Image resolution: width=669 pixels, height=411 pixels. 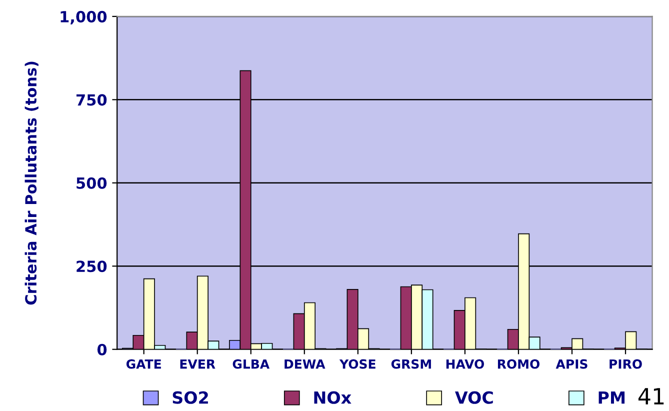 I want to click on x-tick-label: DEWA, so click(x=305, y=364).